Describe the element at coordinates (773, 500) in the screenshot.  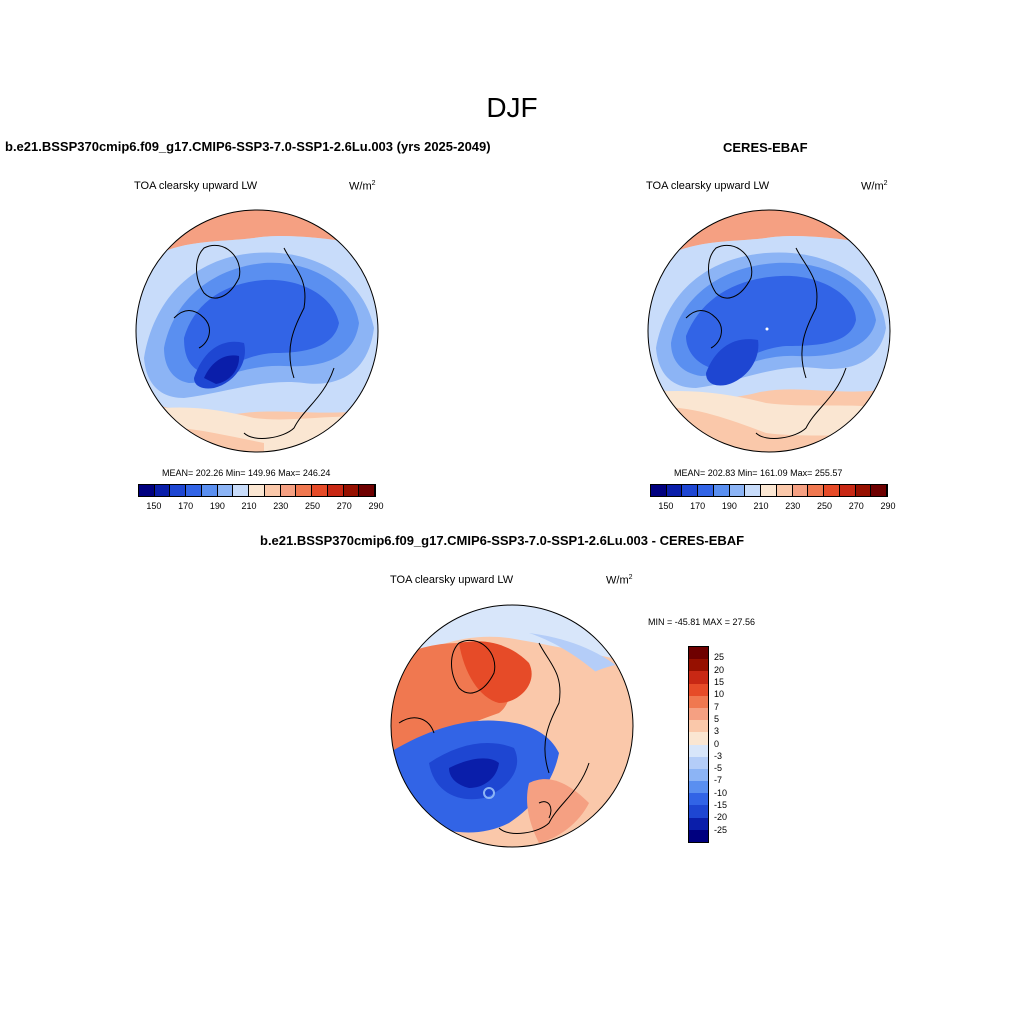
I see `colorbar-obs: 150 170 190 210 230 250 270 290` at that location.